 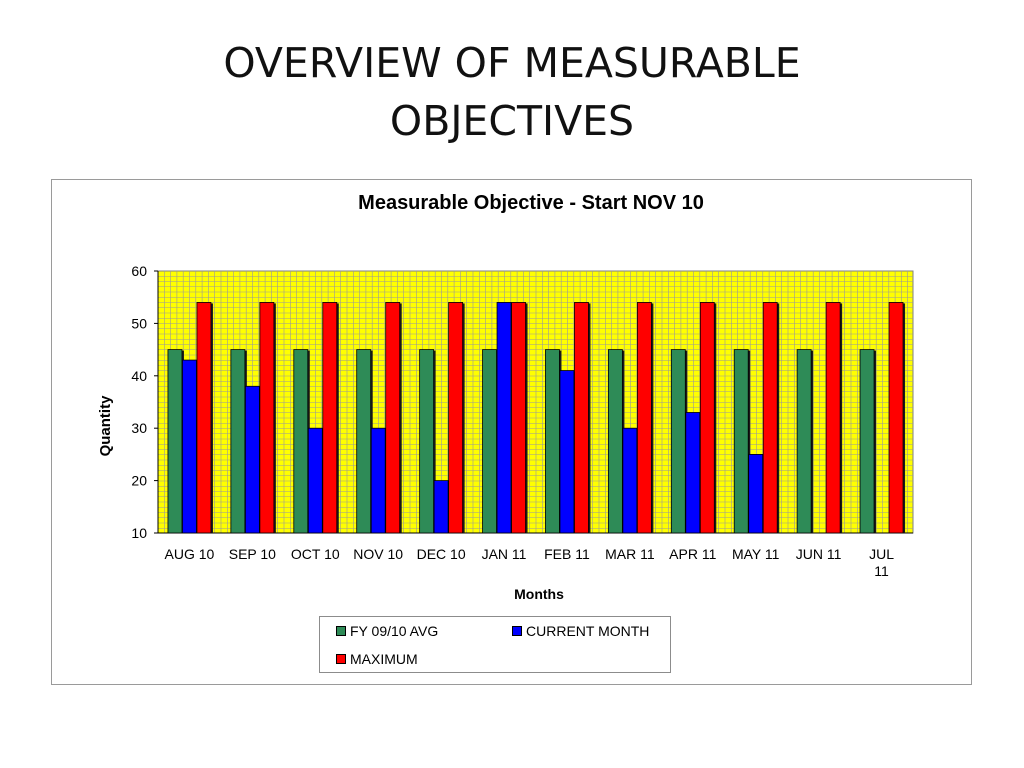 What do you see at coordinates (139, 271) in the screenshot?
I see `y-tick-label: 60` at bounding box center [139, 271].